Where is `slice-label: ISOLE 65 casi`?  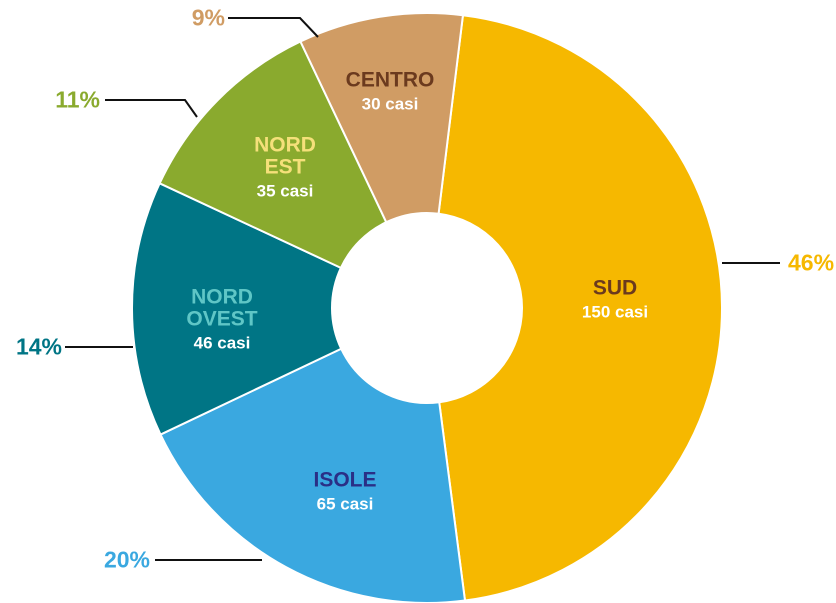 slice-label: ISOLE 65 casi is located at coordinates (345, 491).